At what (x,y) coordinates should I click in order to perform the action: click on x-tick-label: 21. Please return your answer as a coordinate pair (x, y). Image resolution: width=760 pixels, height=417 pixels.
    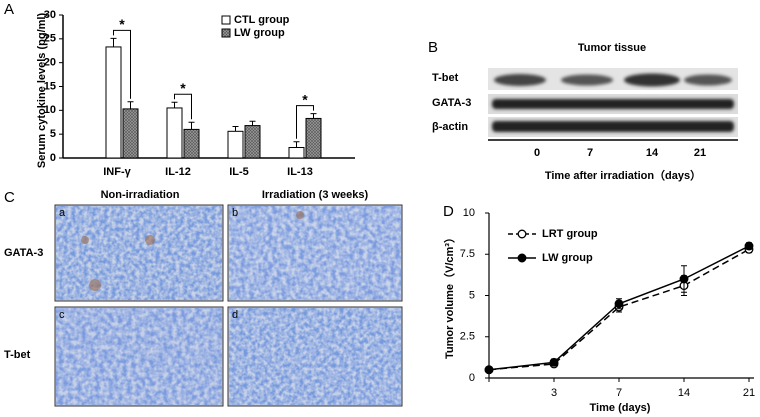
    Looking at the image, I should click on (749, 393).